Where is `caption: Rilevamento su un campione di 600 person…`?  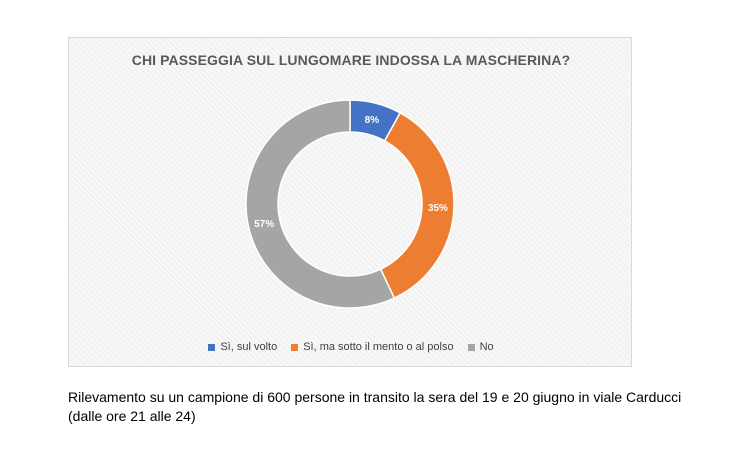
caption: Rilevamento su un campione di 600 person… is located at coordinates (403, 407).